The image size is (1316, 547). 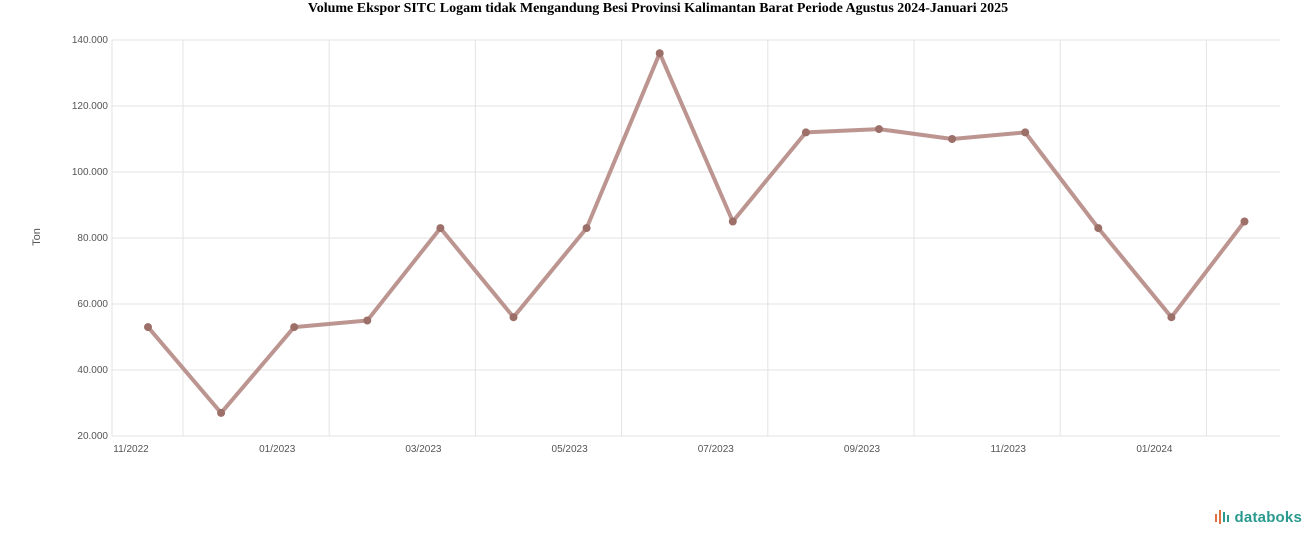 I want to click on y-tick-label: 80.000, so click(x=92, y=238).